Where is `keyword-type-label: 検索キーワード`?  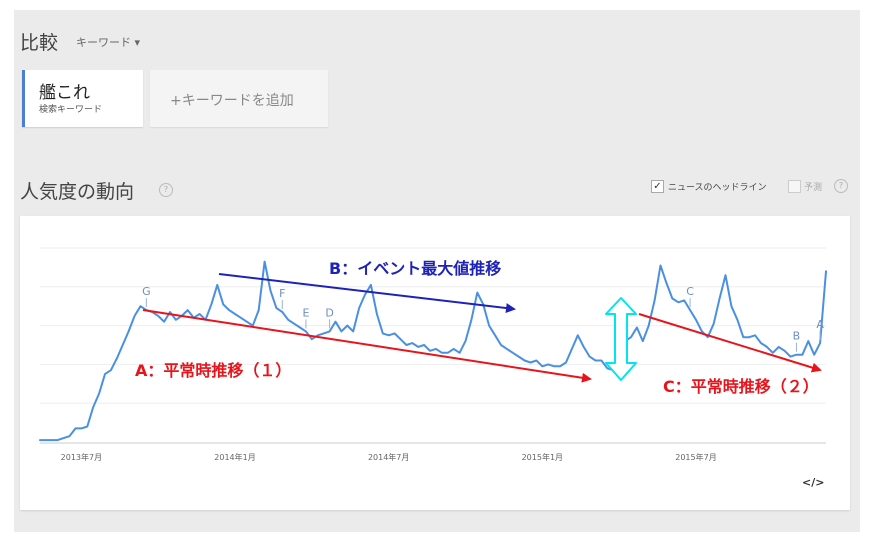 keyword-type-label: 検索キーワード is located at coordinates (71, 110).